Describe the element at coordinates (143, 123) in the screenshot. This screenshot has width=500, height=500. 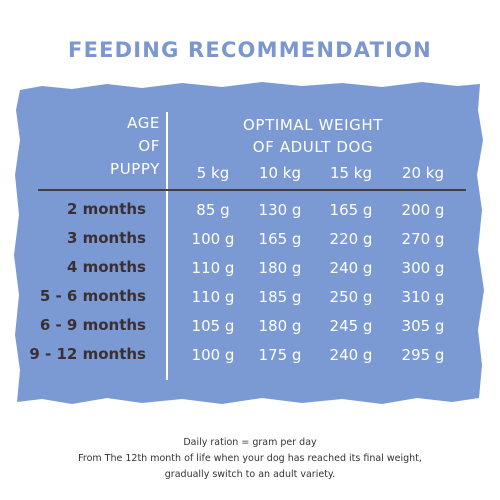
I see `age-header-line: AGE` at that location.